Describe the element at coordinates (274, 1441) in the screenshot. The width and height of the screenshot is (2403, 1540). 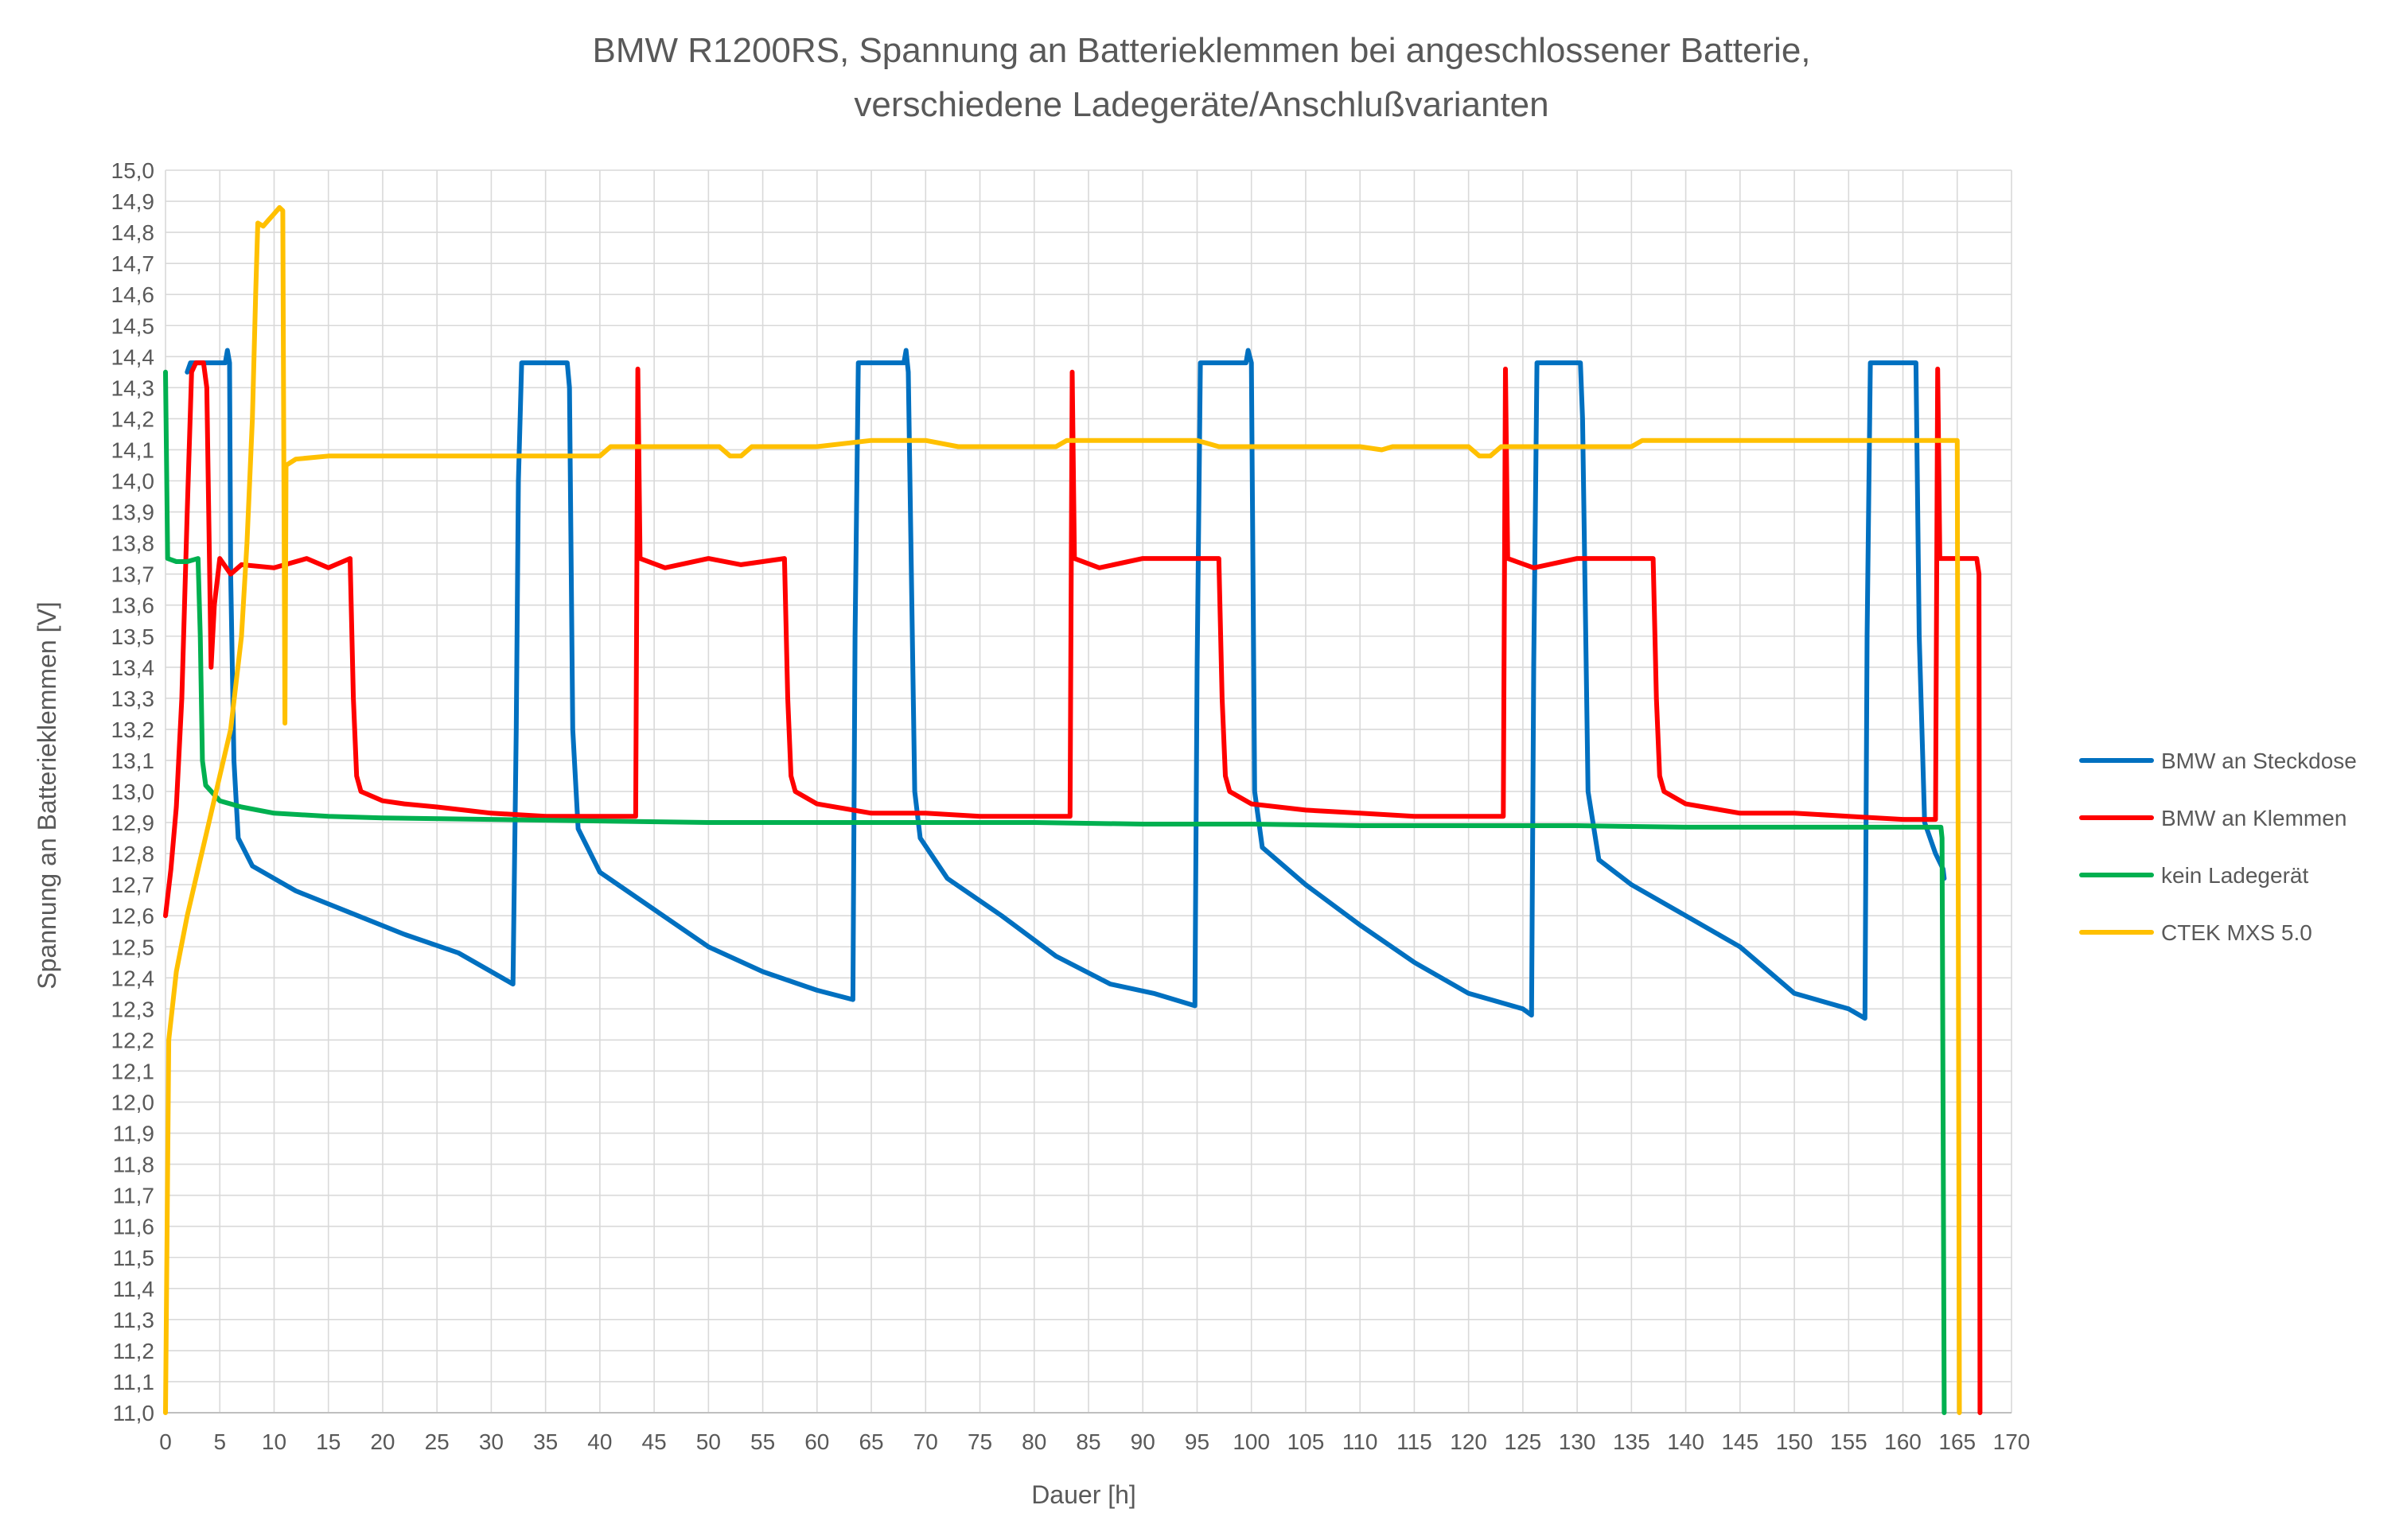
I see `x-tick-label: 10` at that location.